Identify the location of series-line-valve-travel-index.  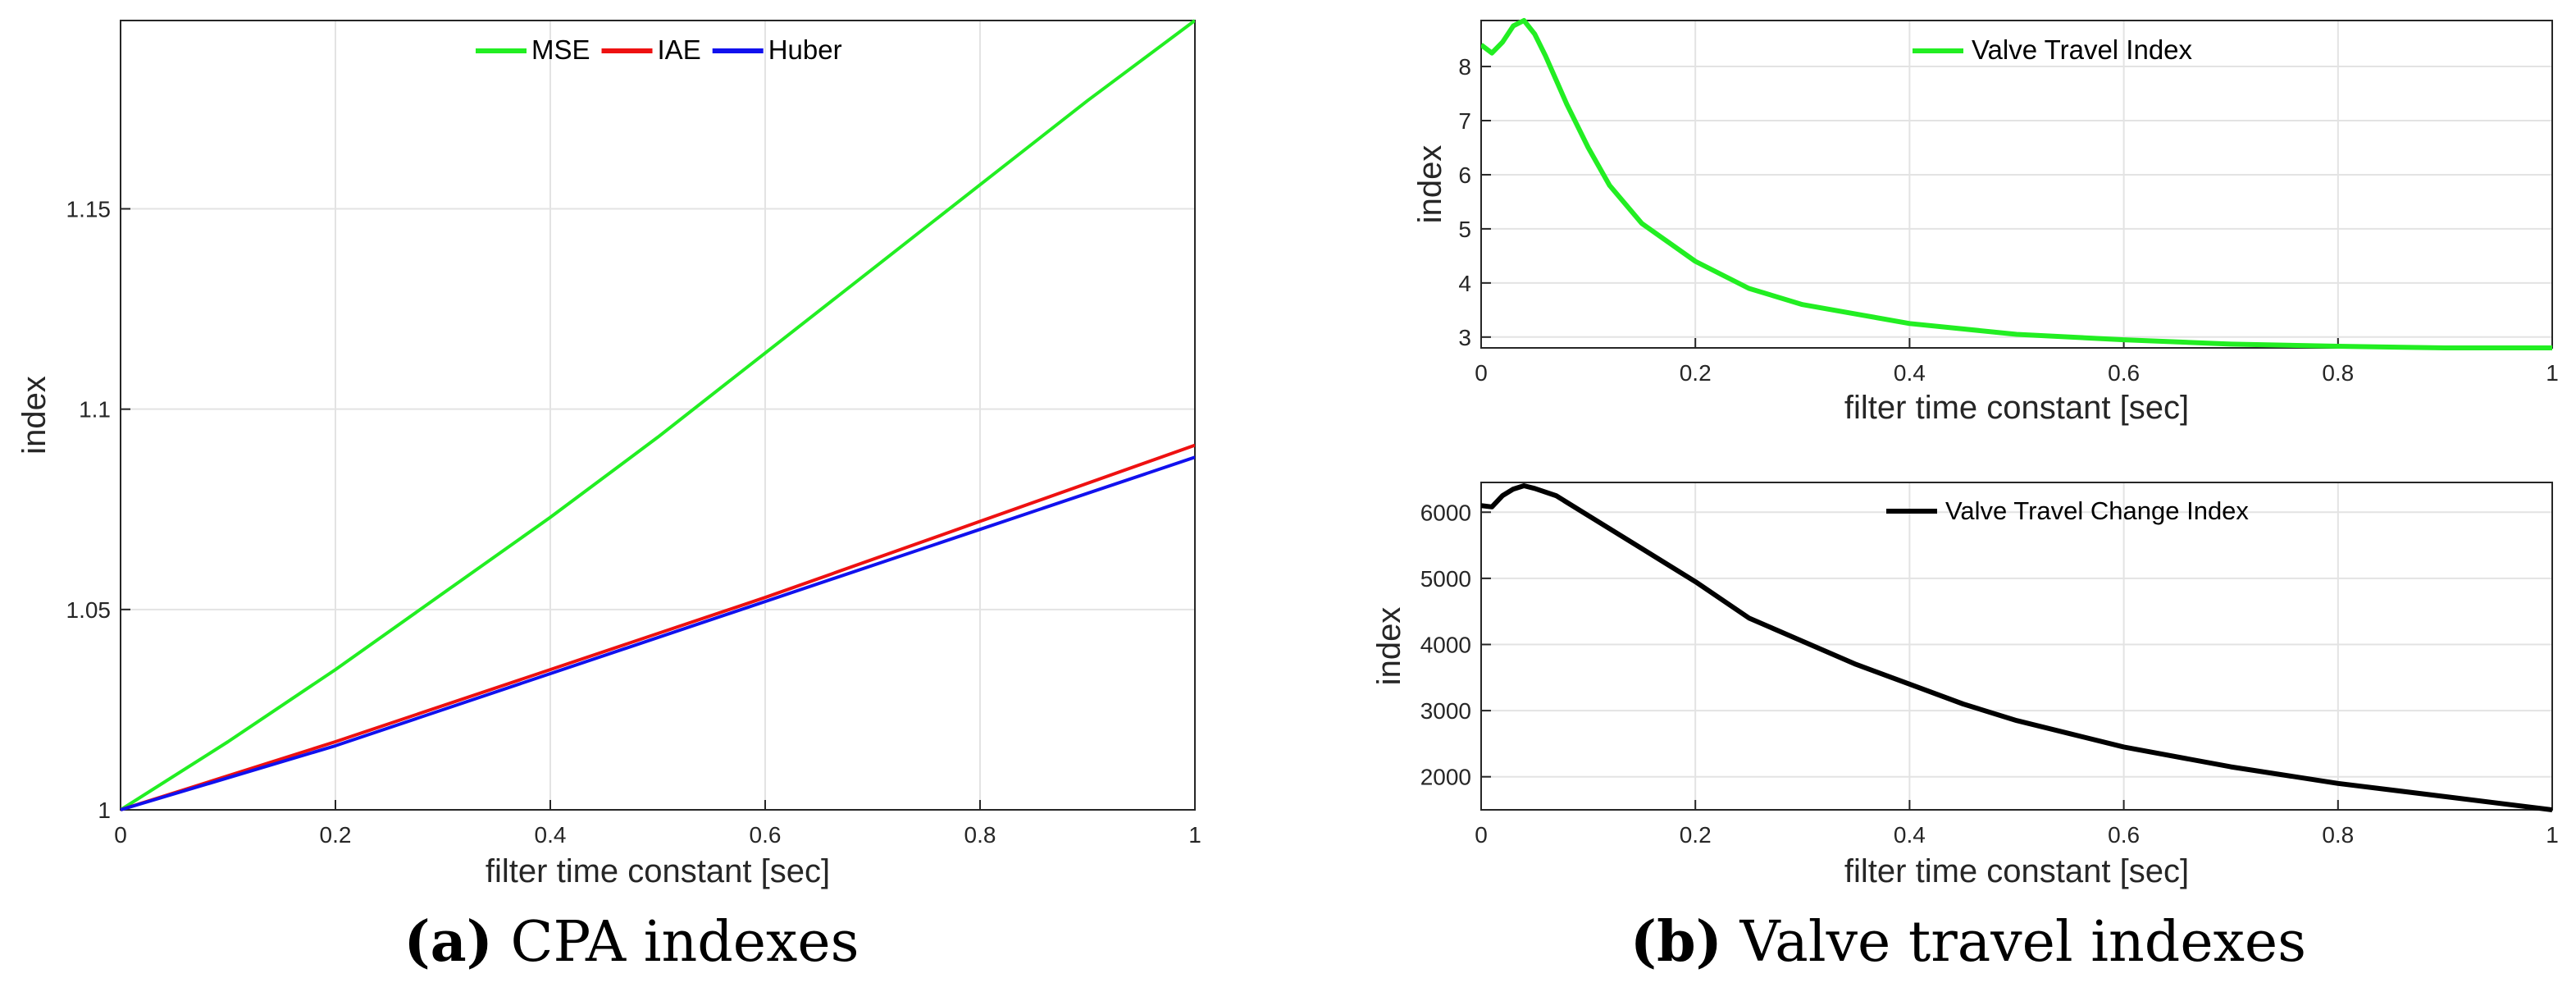
(2016, 184).